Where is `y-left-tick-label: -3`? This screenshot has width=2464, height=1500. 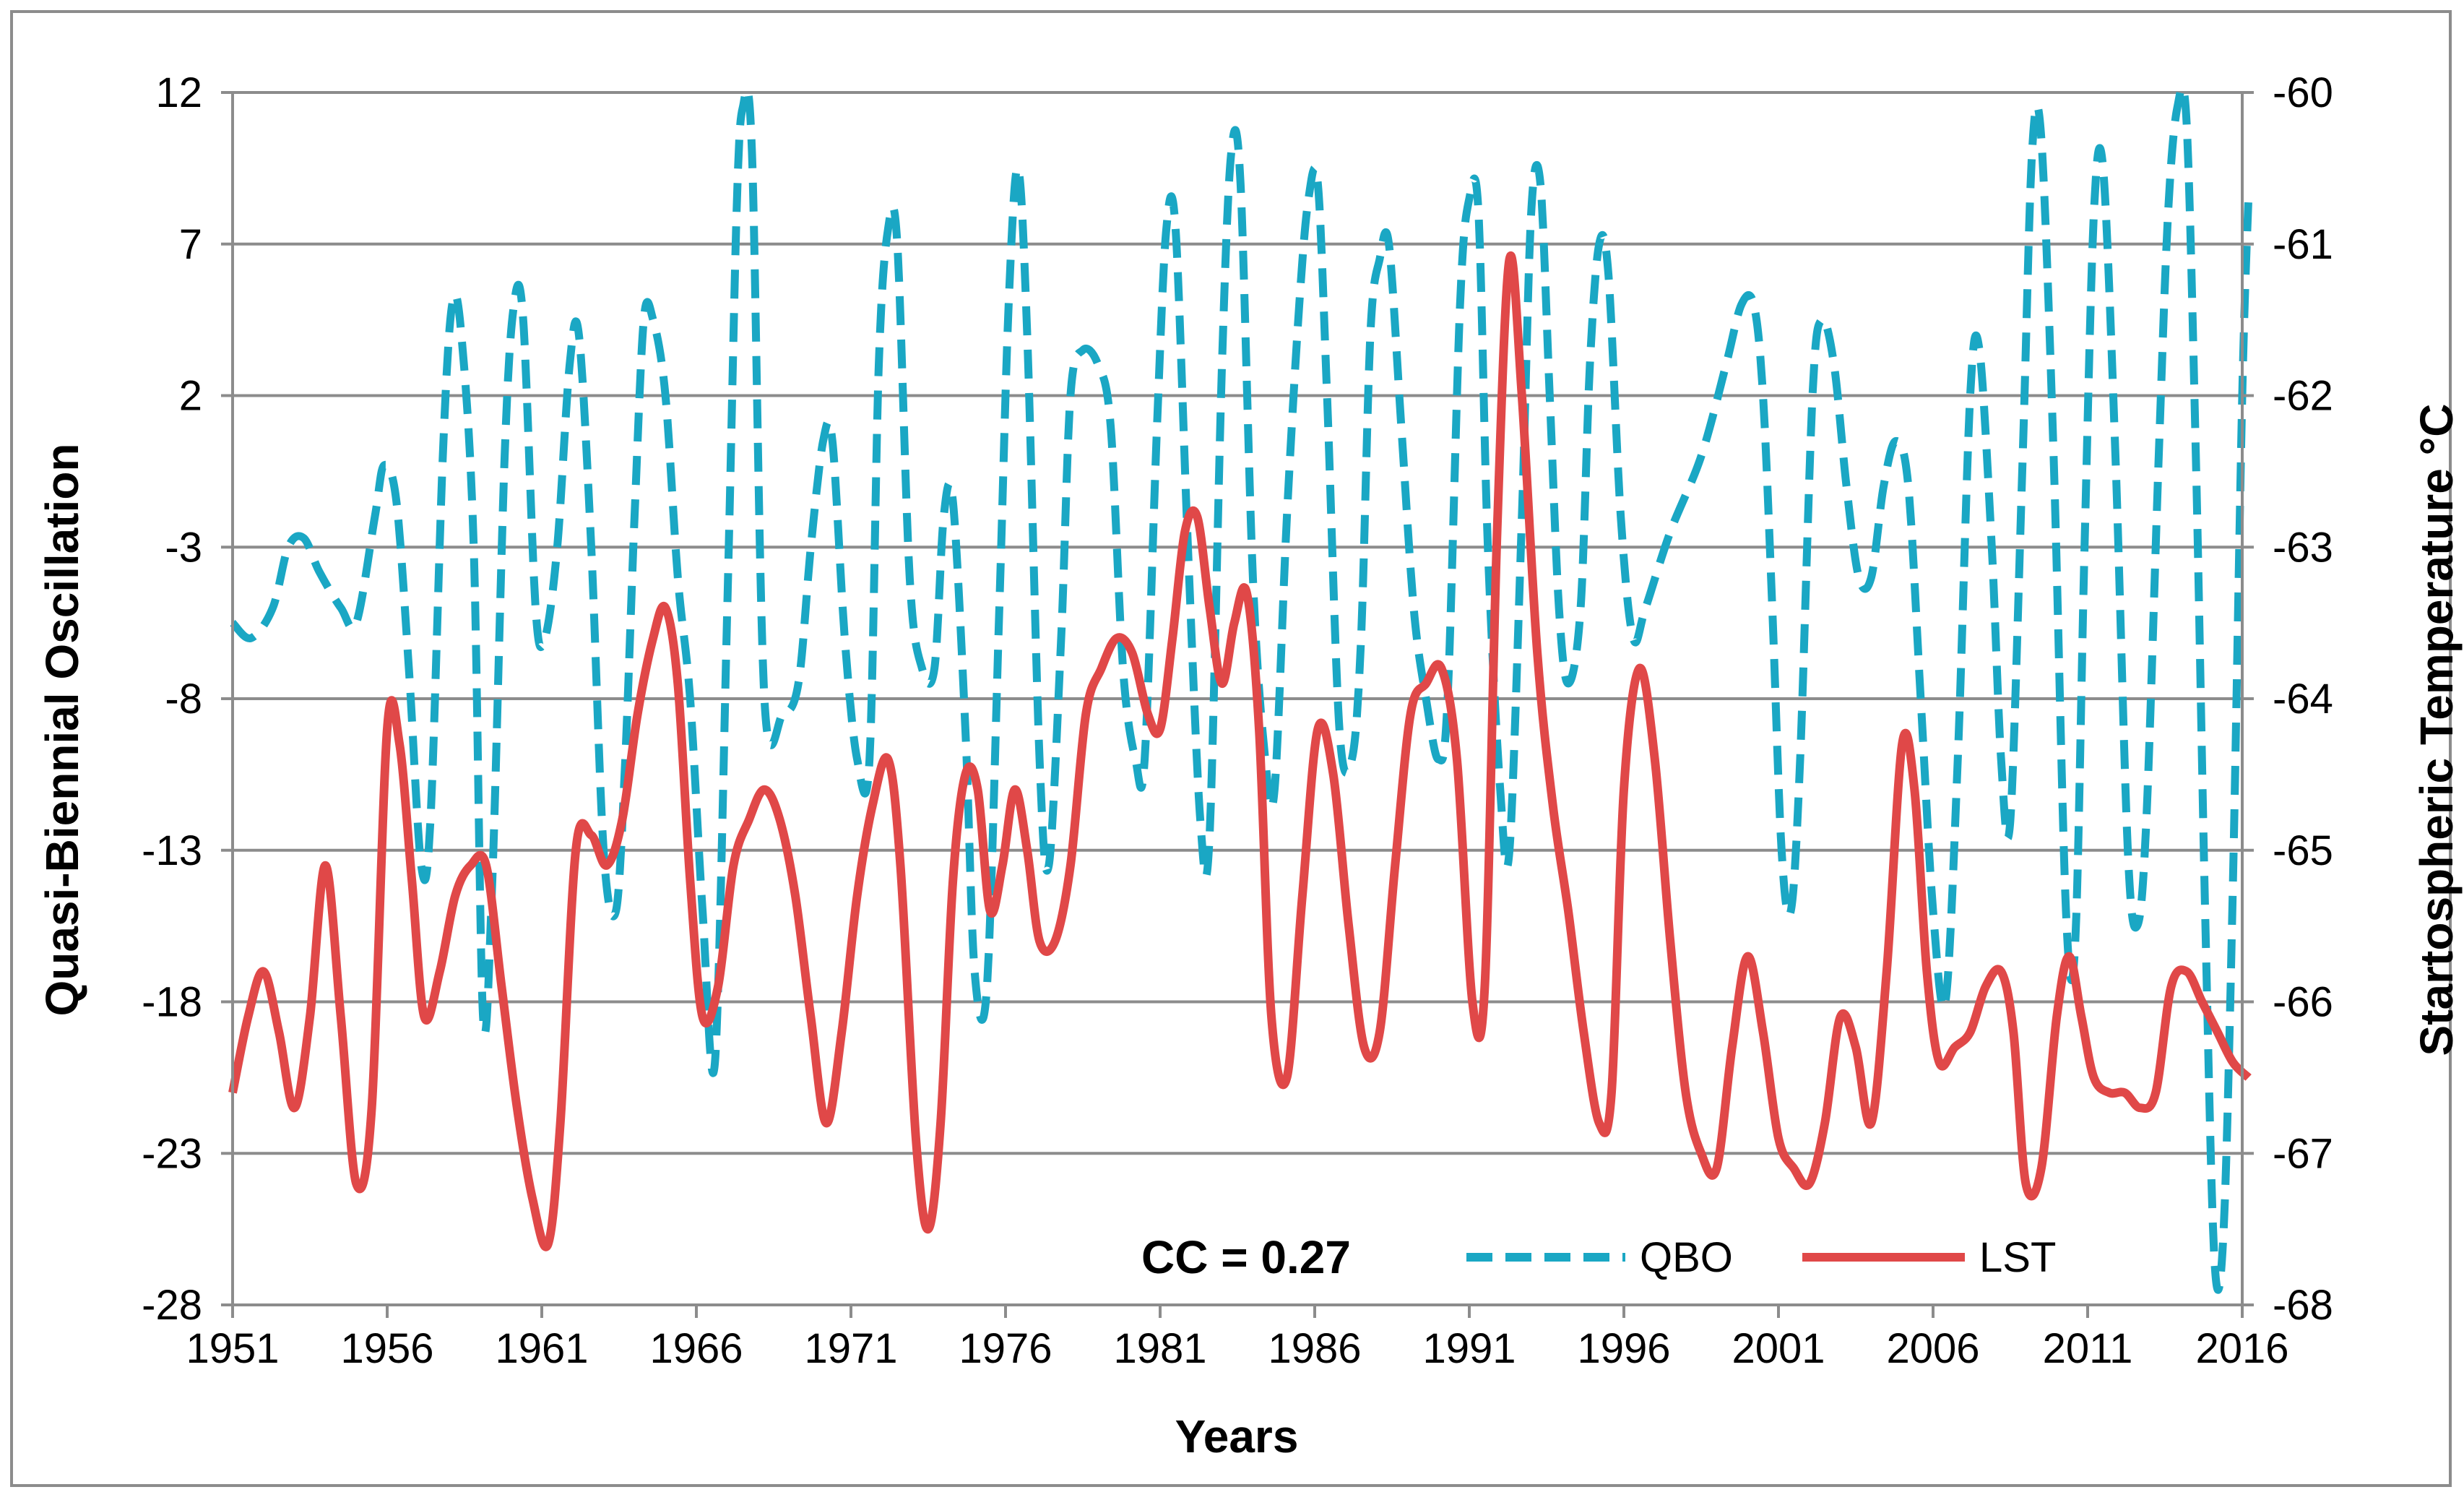
y-left-tick-label: -3 is located at coordinates (183, 547).